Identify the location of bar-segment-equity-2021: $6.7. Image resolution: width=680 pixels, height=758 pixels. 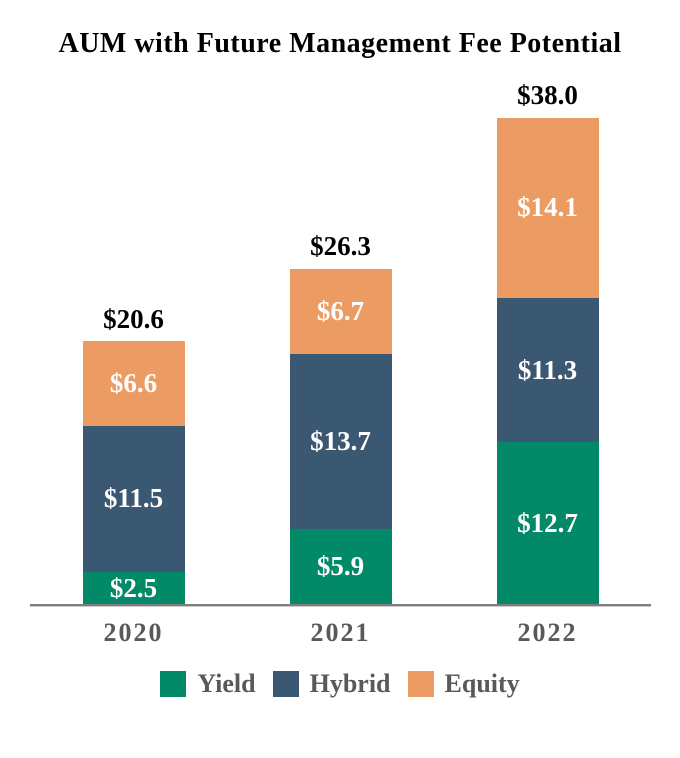
(340, 311).